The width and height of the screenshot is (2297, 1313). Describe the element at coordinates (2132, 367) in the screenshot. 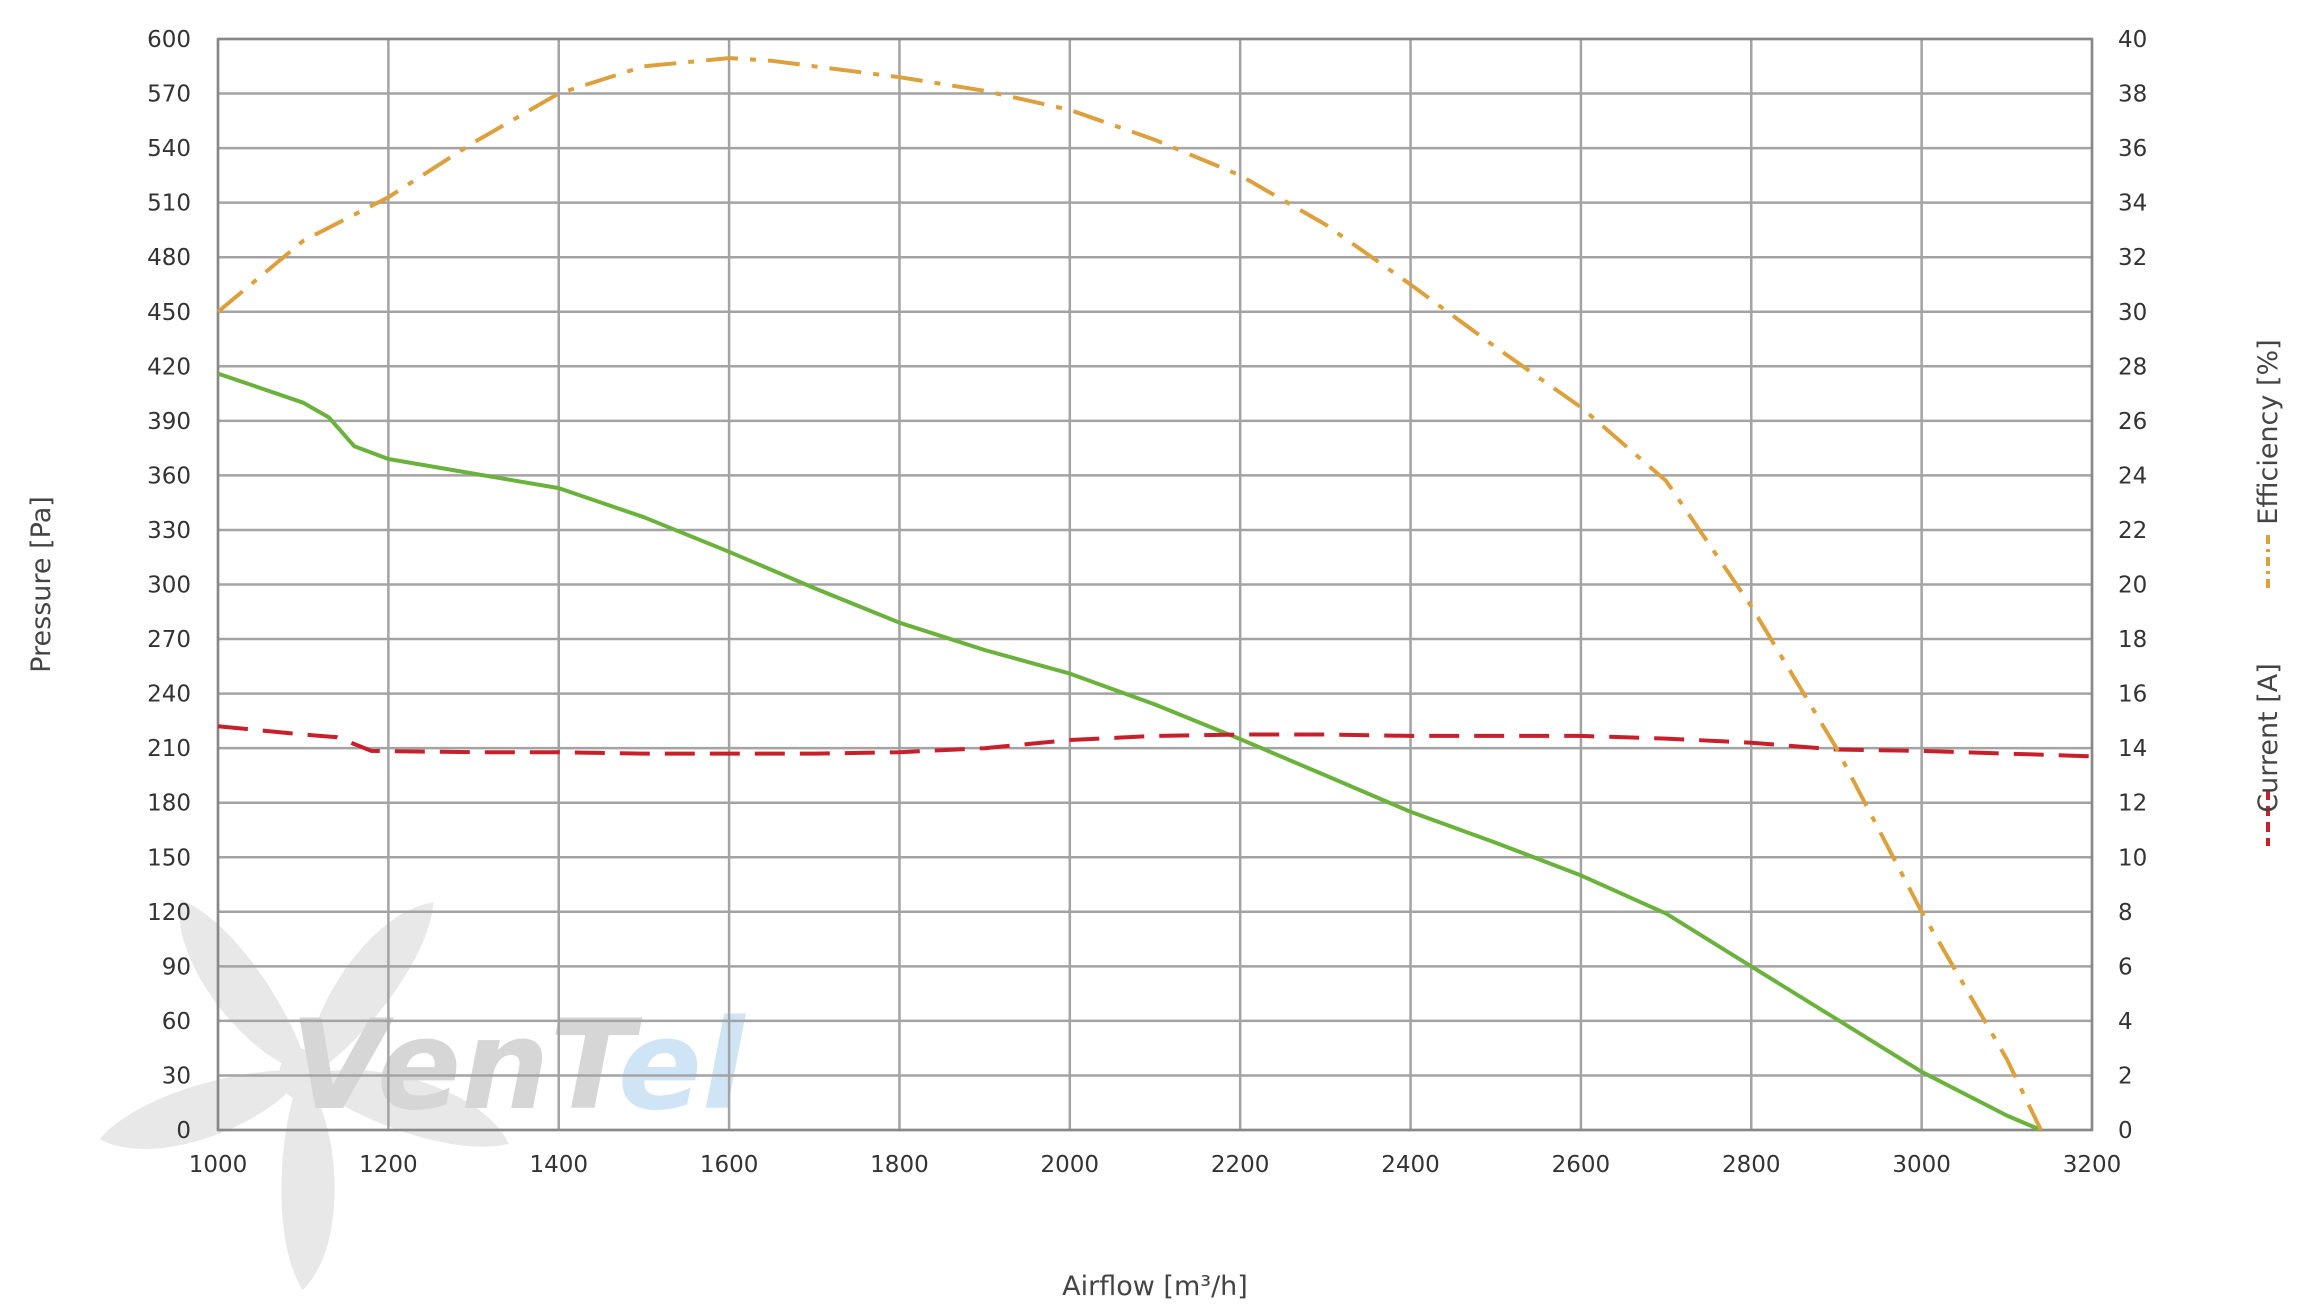

I see `y-right-tick-label: 28` at that location.